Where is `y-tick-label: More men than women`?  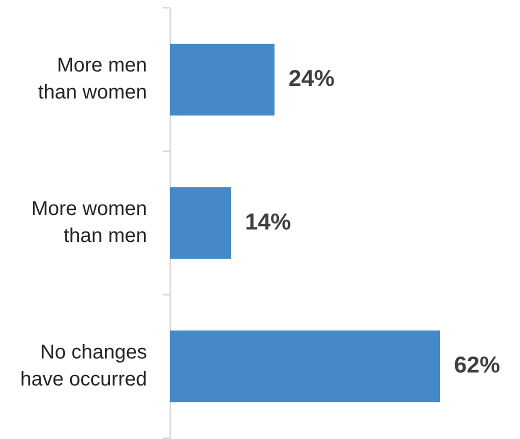 y-tick-label: More men than women is located at coordinates (92, 79).